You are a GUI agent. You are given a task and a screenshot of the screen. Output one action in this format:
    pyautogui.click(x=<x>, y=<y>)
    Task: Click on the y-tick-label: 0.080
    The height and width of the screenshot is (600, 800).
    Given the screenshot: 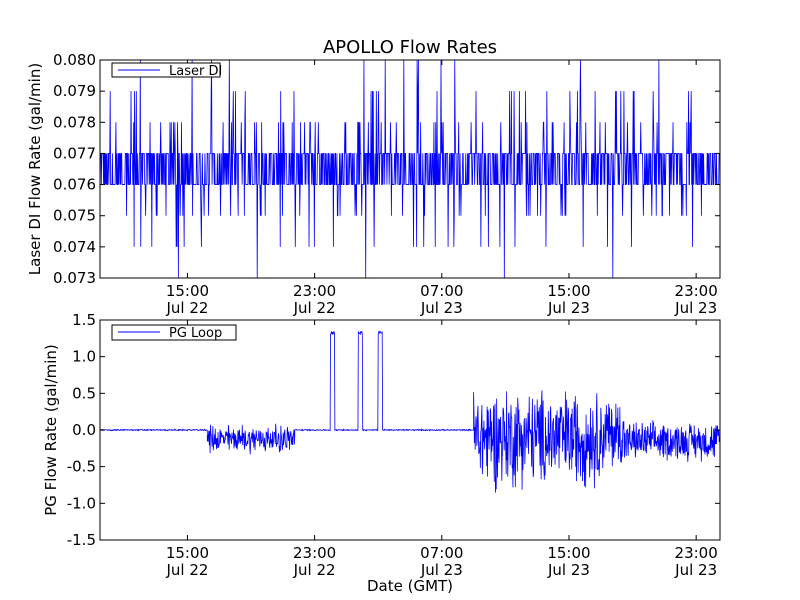 What is the action you would take?
    pyautogui.click(x=74, y=60)
    